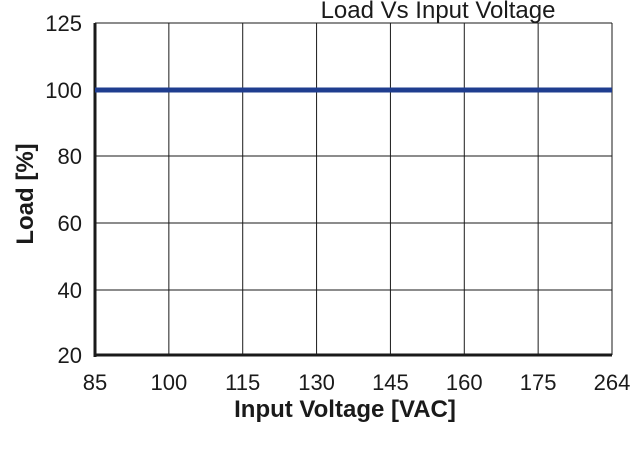  I want to click on x-tick-label: 100, so click(168, 382).